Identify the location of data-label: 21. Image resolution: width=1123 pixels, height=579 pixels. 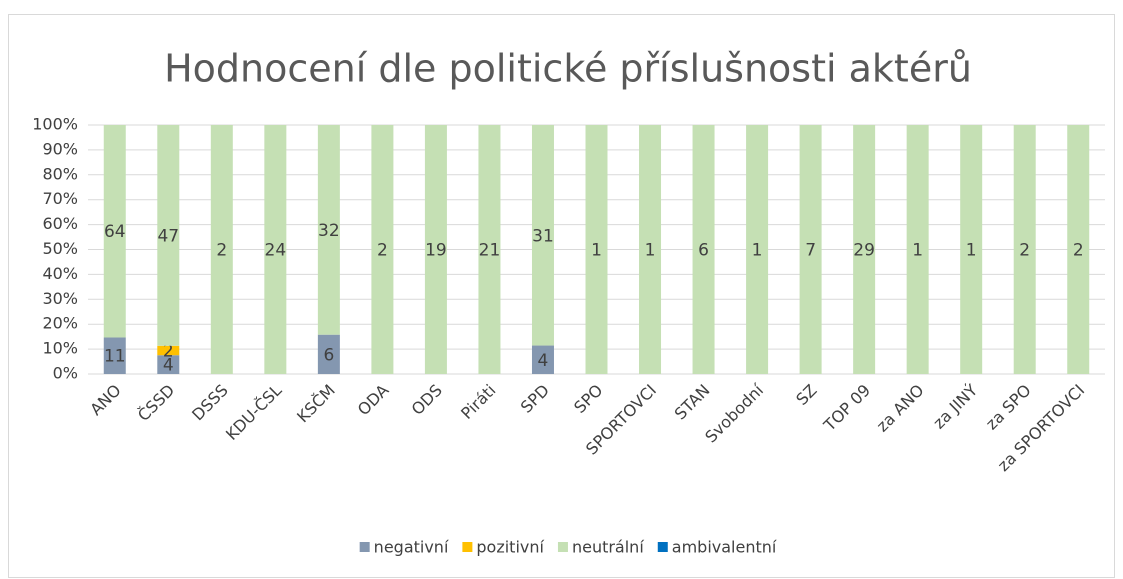
(490, 251).